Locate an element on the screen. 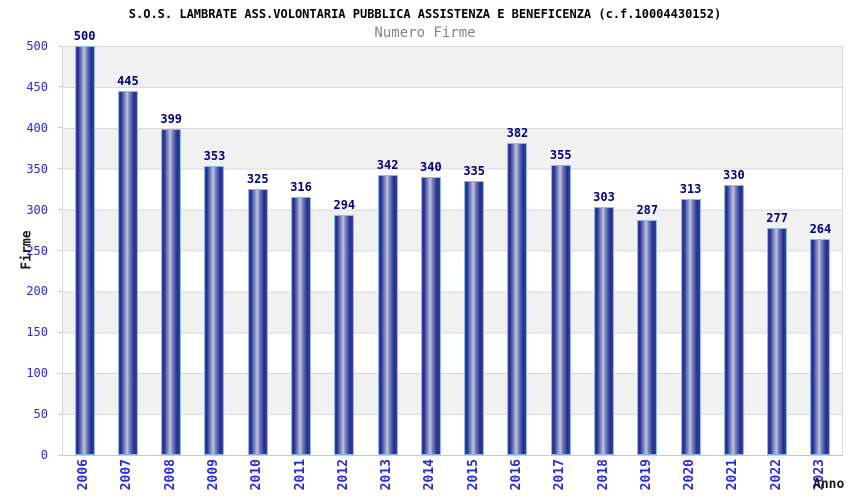 The image size is (850, 500). bar-slot-2009: 353 is located at coordinates (214, 250).